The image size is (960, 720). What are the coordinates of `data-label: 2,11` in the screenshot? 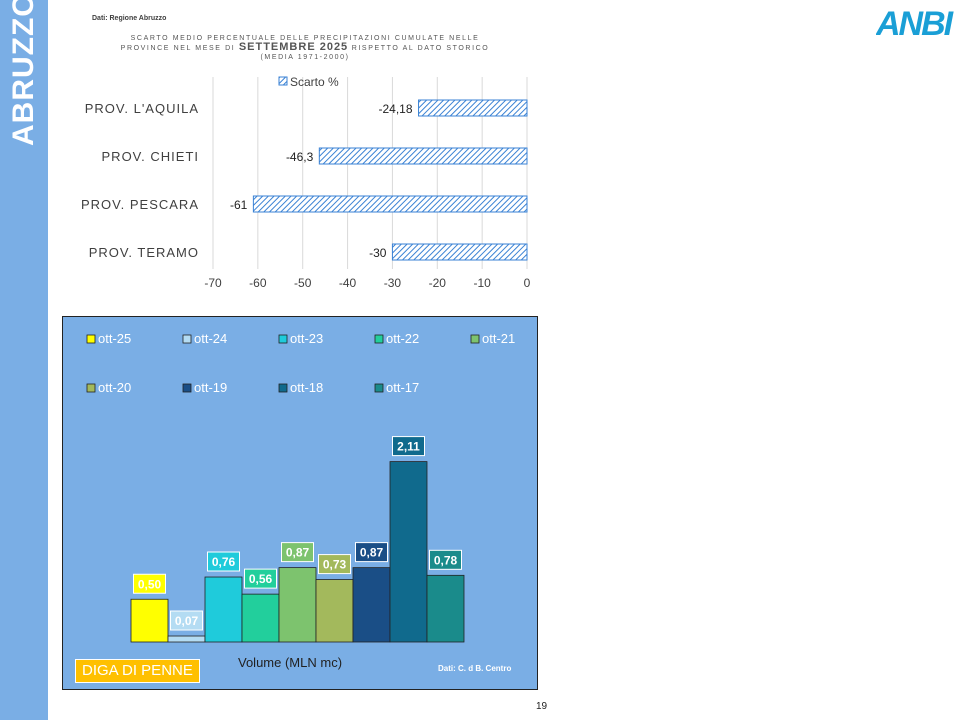 It's located at (408, 447).